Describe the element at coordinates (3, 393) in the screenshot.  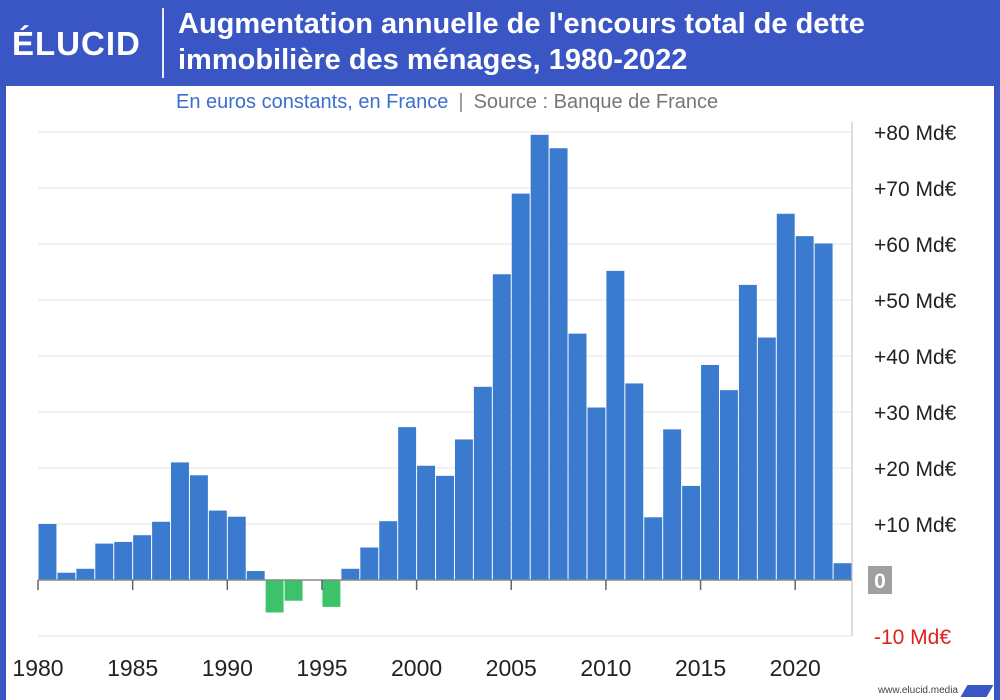
I see `frame-left` at that location.